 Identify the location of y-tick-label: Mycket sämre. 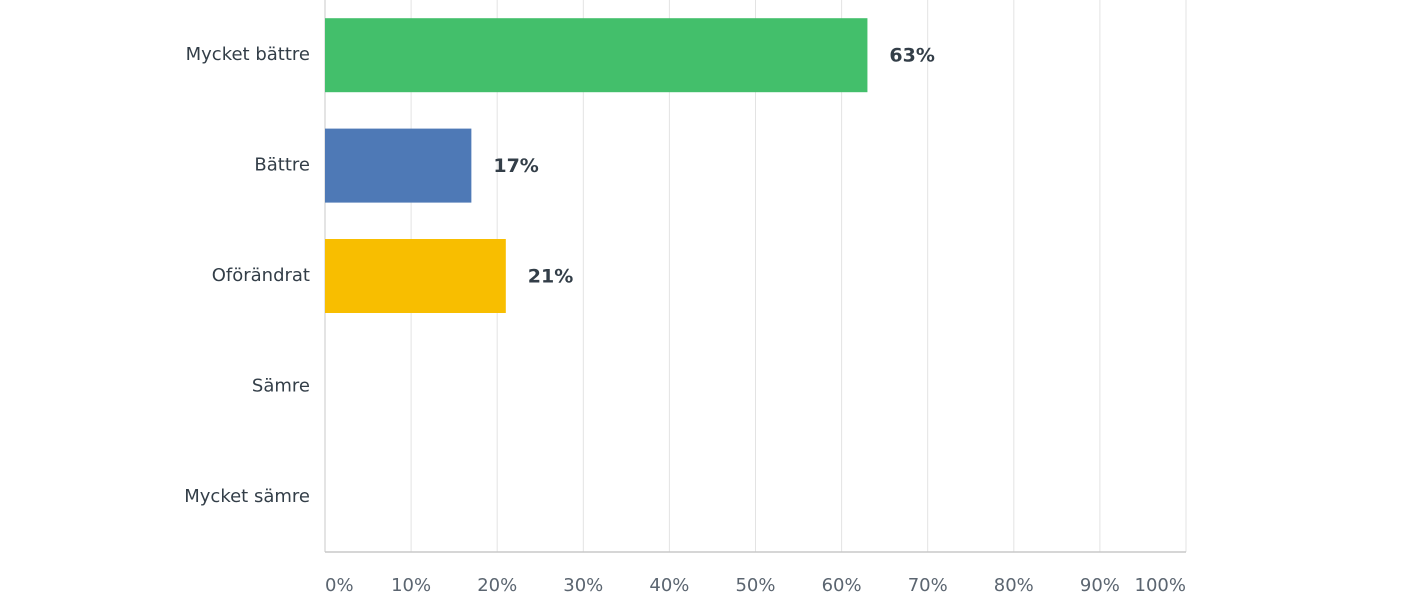
(247, 496).